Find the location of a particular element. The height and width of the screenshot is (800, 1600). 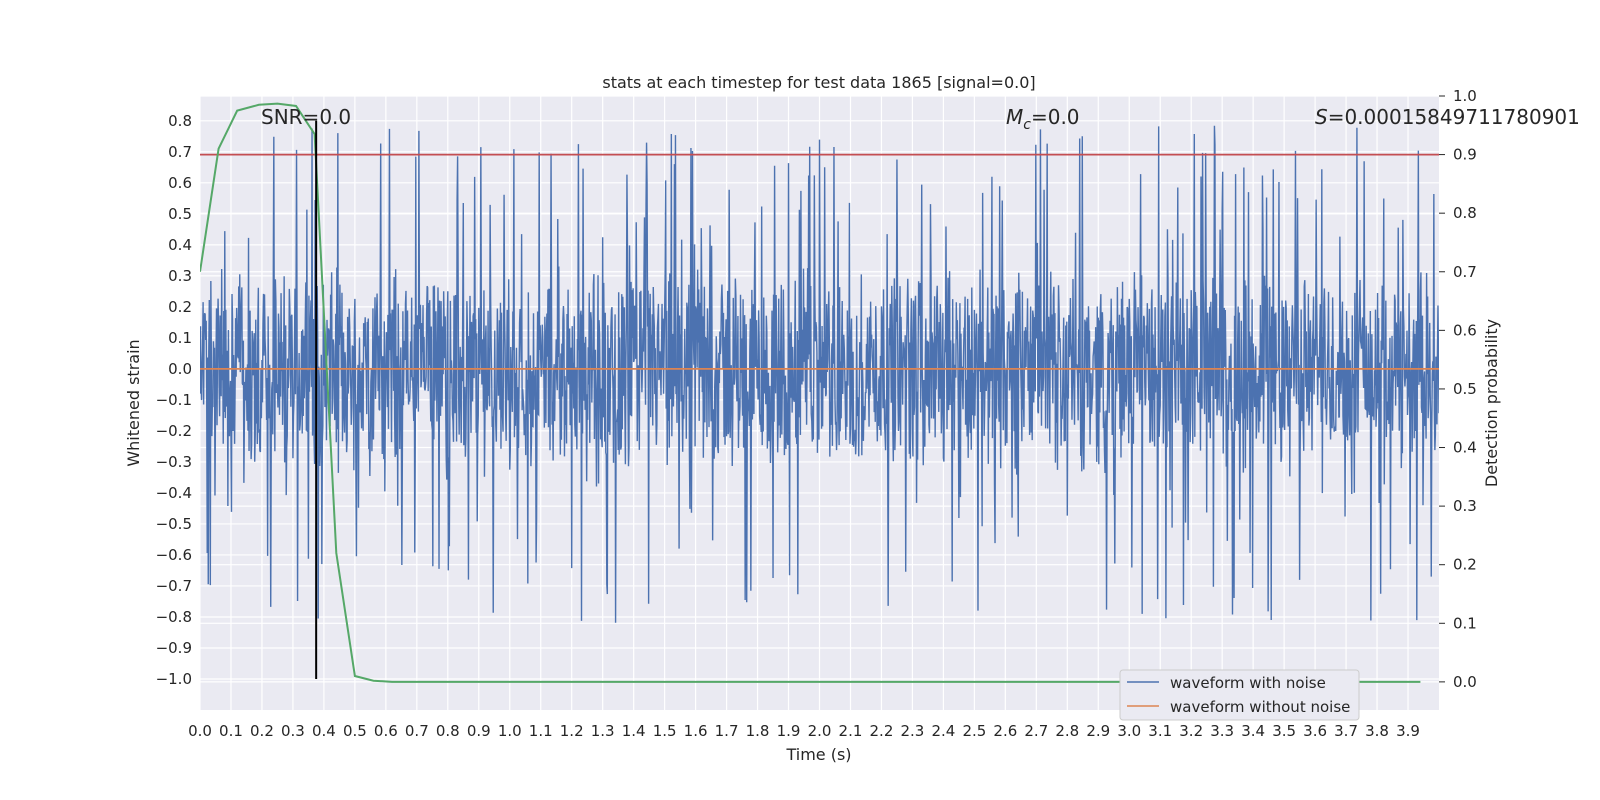

s-value: =0.00015849711780901 is located at coordinates (1454, 117).